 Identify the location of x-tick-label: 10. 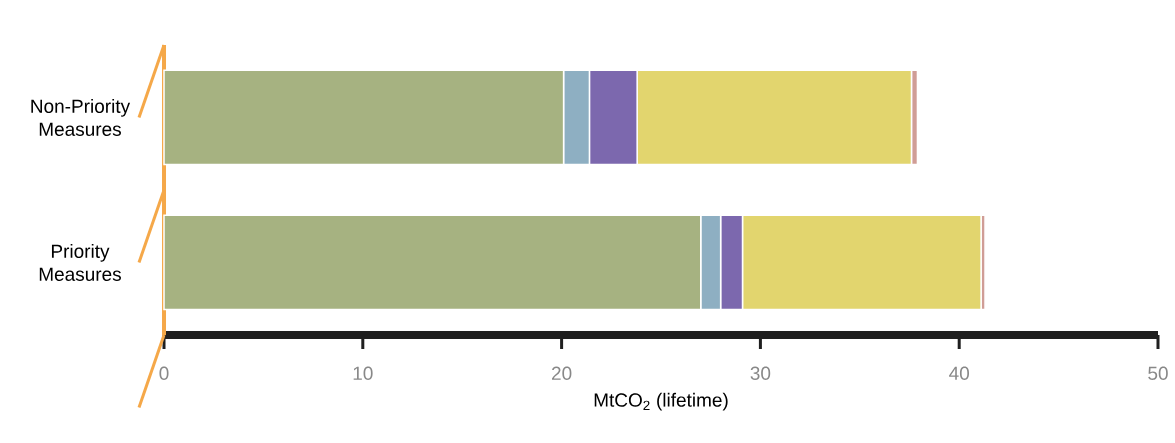
(363, 373).